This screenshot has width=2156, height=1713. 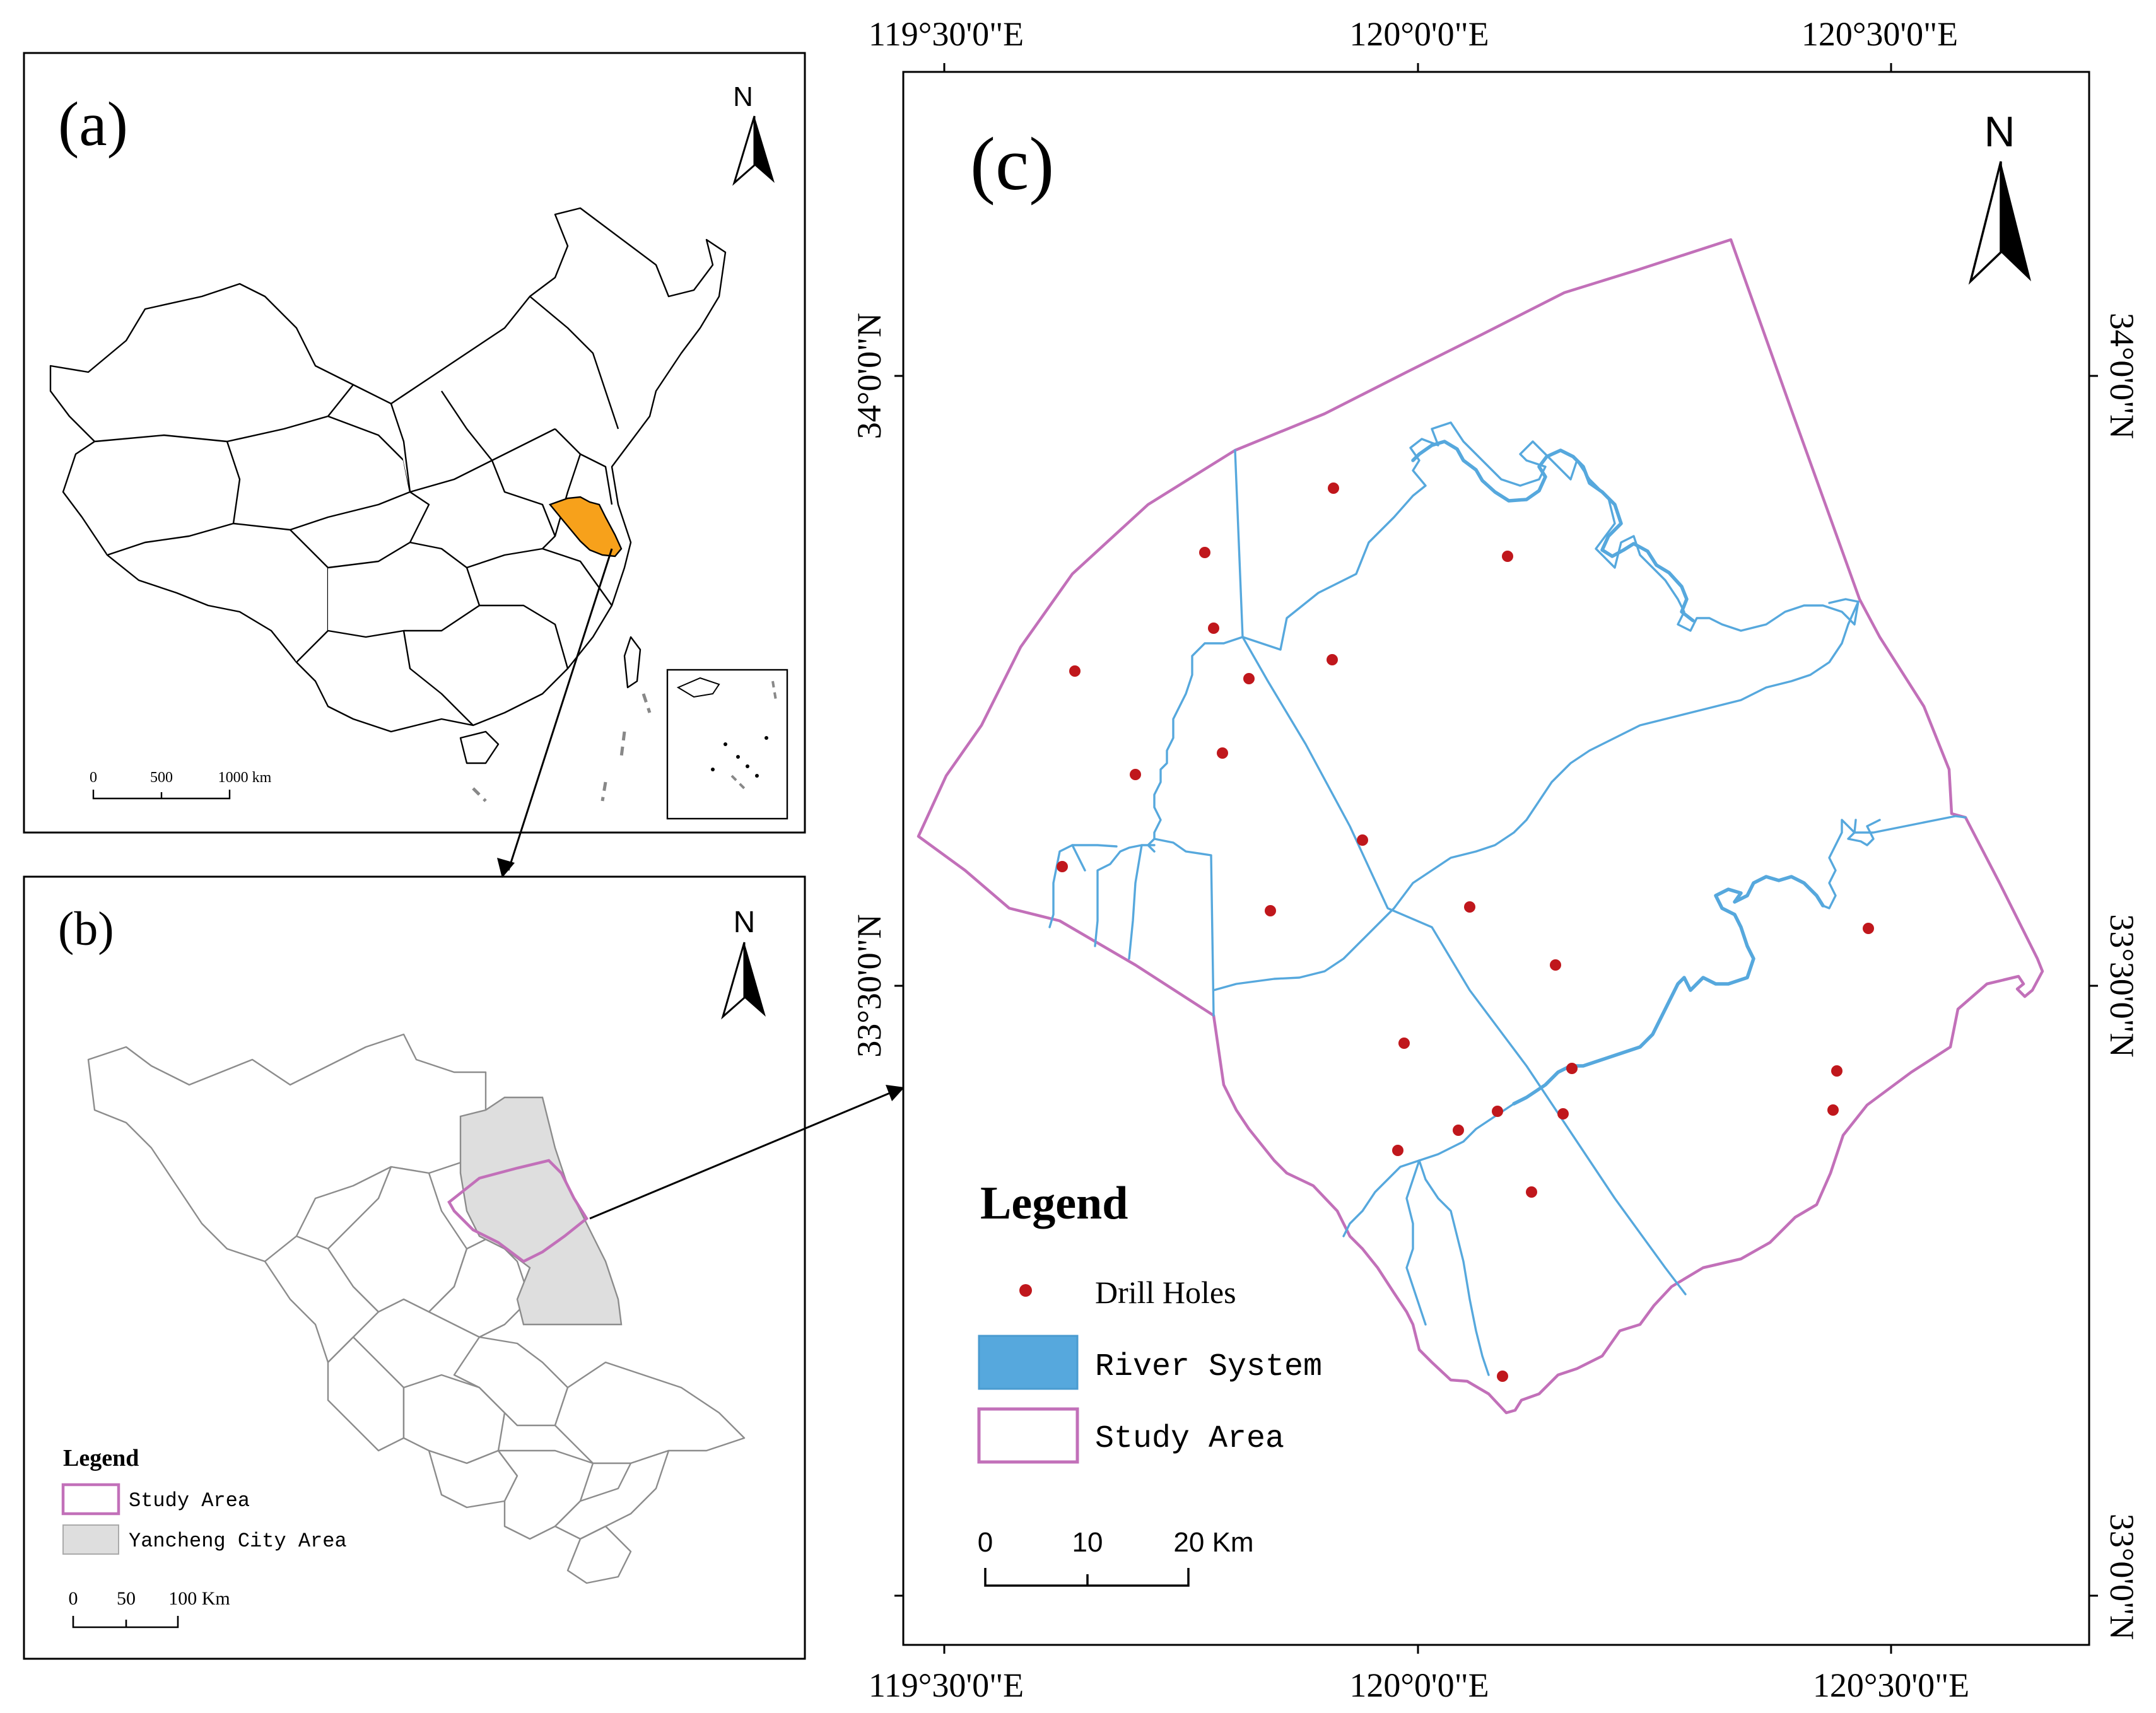 What do you see at coordinates (189, 1500) in the screenshot?
I see `panel-b-legend-study: Study Area` at bounding box center [189, 1500].